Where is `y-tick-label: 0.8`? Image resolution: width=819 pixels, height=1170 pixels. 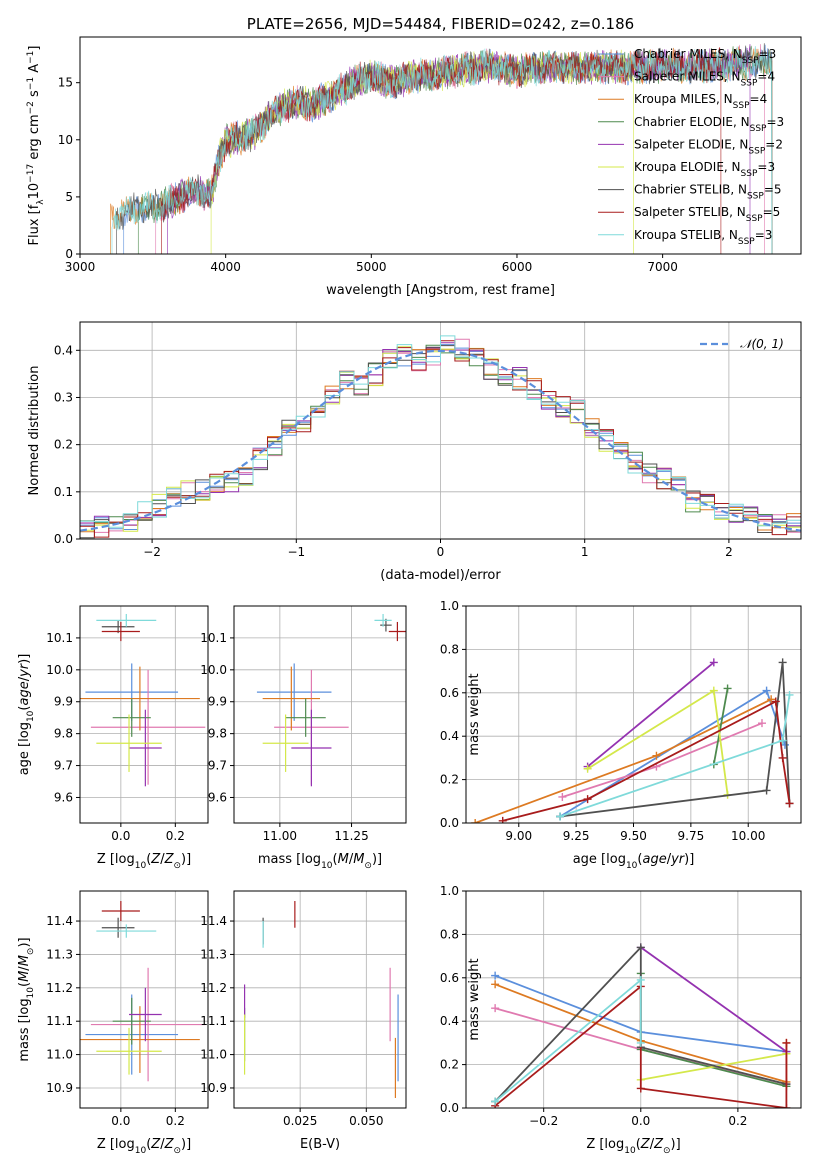
y-tick-label: 0.8 is located at coordinates (449, 649).